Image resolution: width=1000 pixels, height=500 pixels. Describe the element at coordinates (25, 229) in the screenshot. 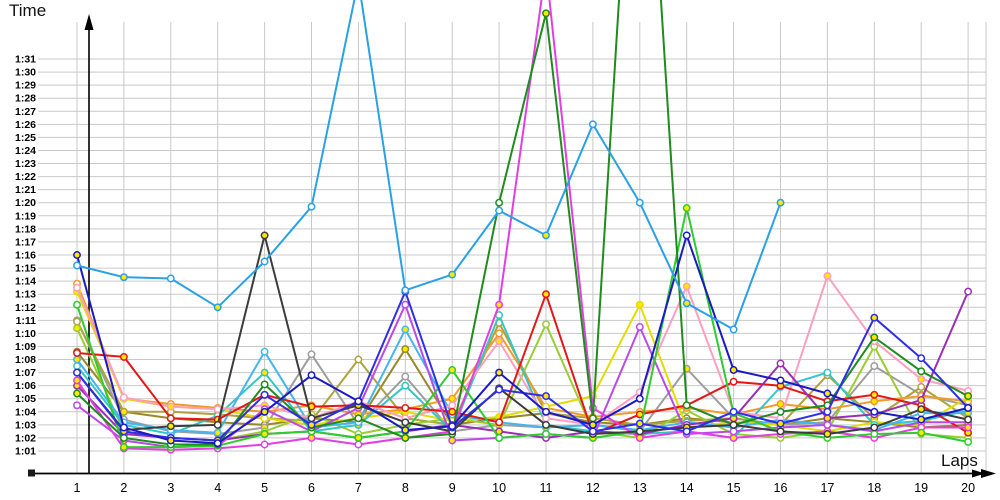

I see `y-tick-label: 1:18` at that location.